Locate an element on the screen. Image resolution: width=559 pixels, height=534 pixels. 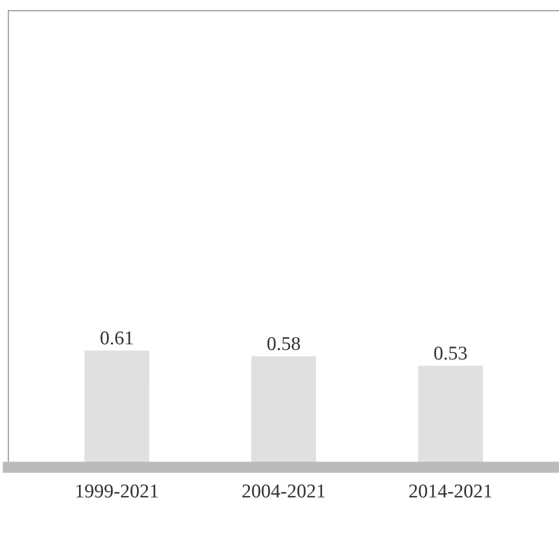
x-tick-label: 1999-2021 is located at coordinates (117, 491).